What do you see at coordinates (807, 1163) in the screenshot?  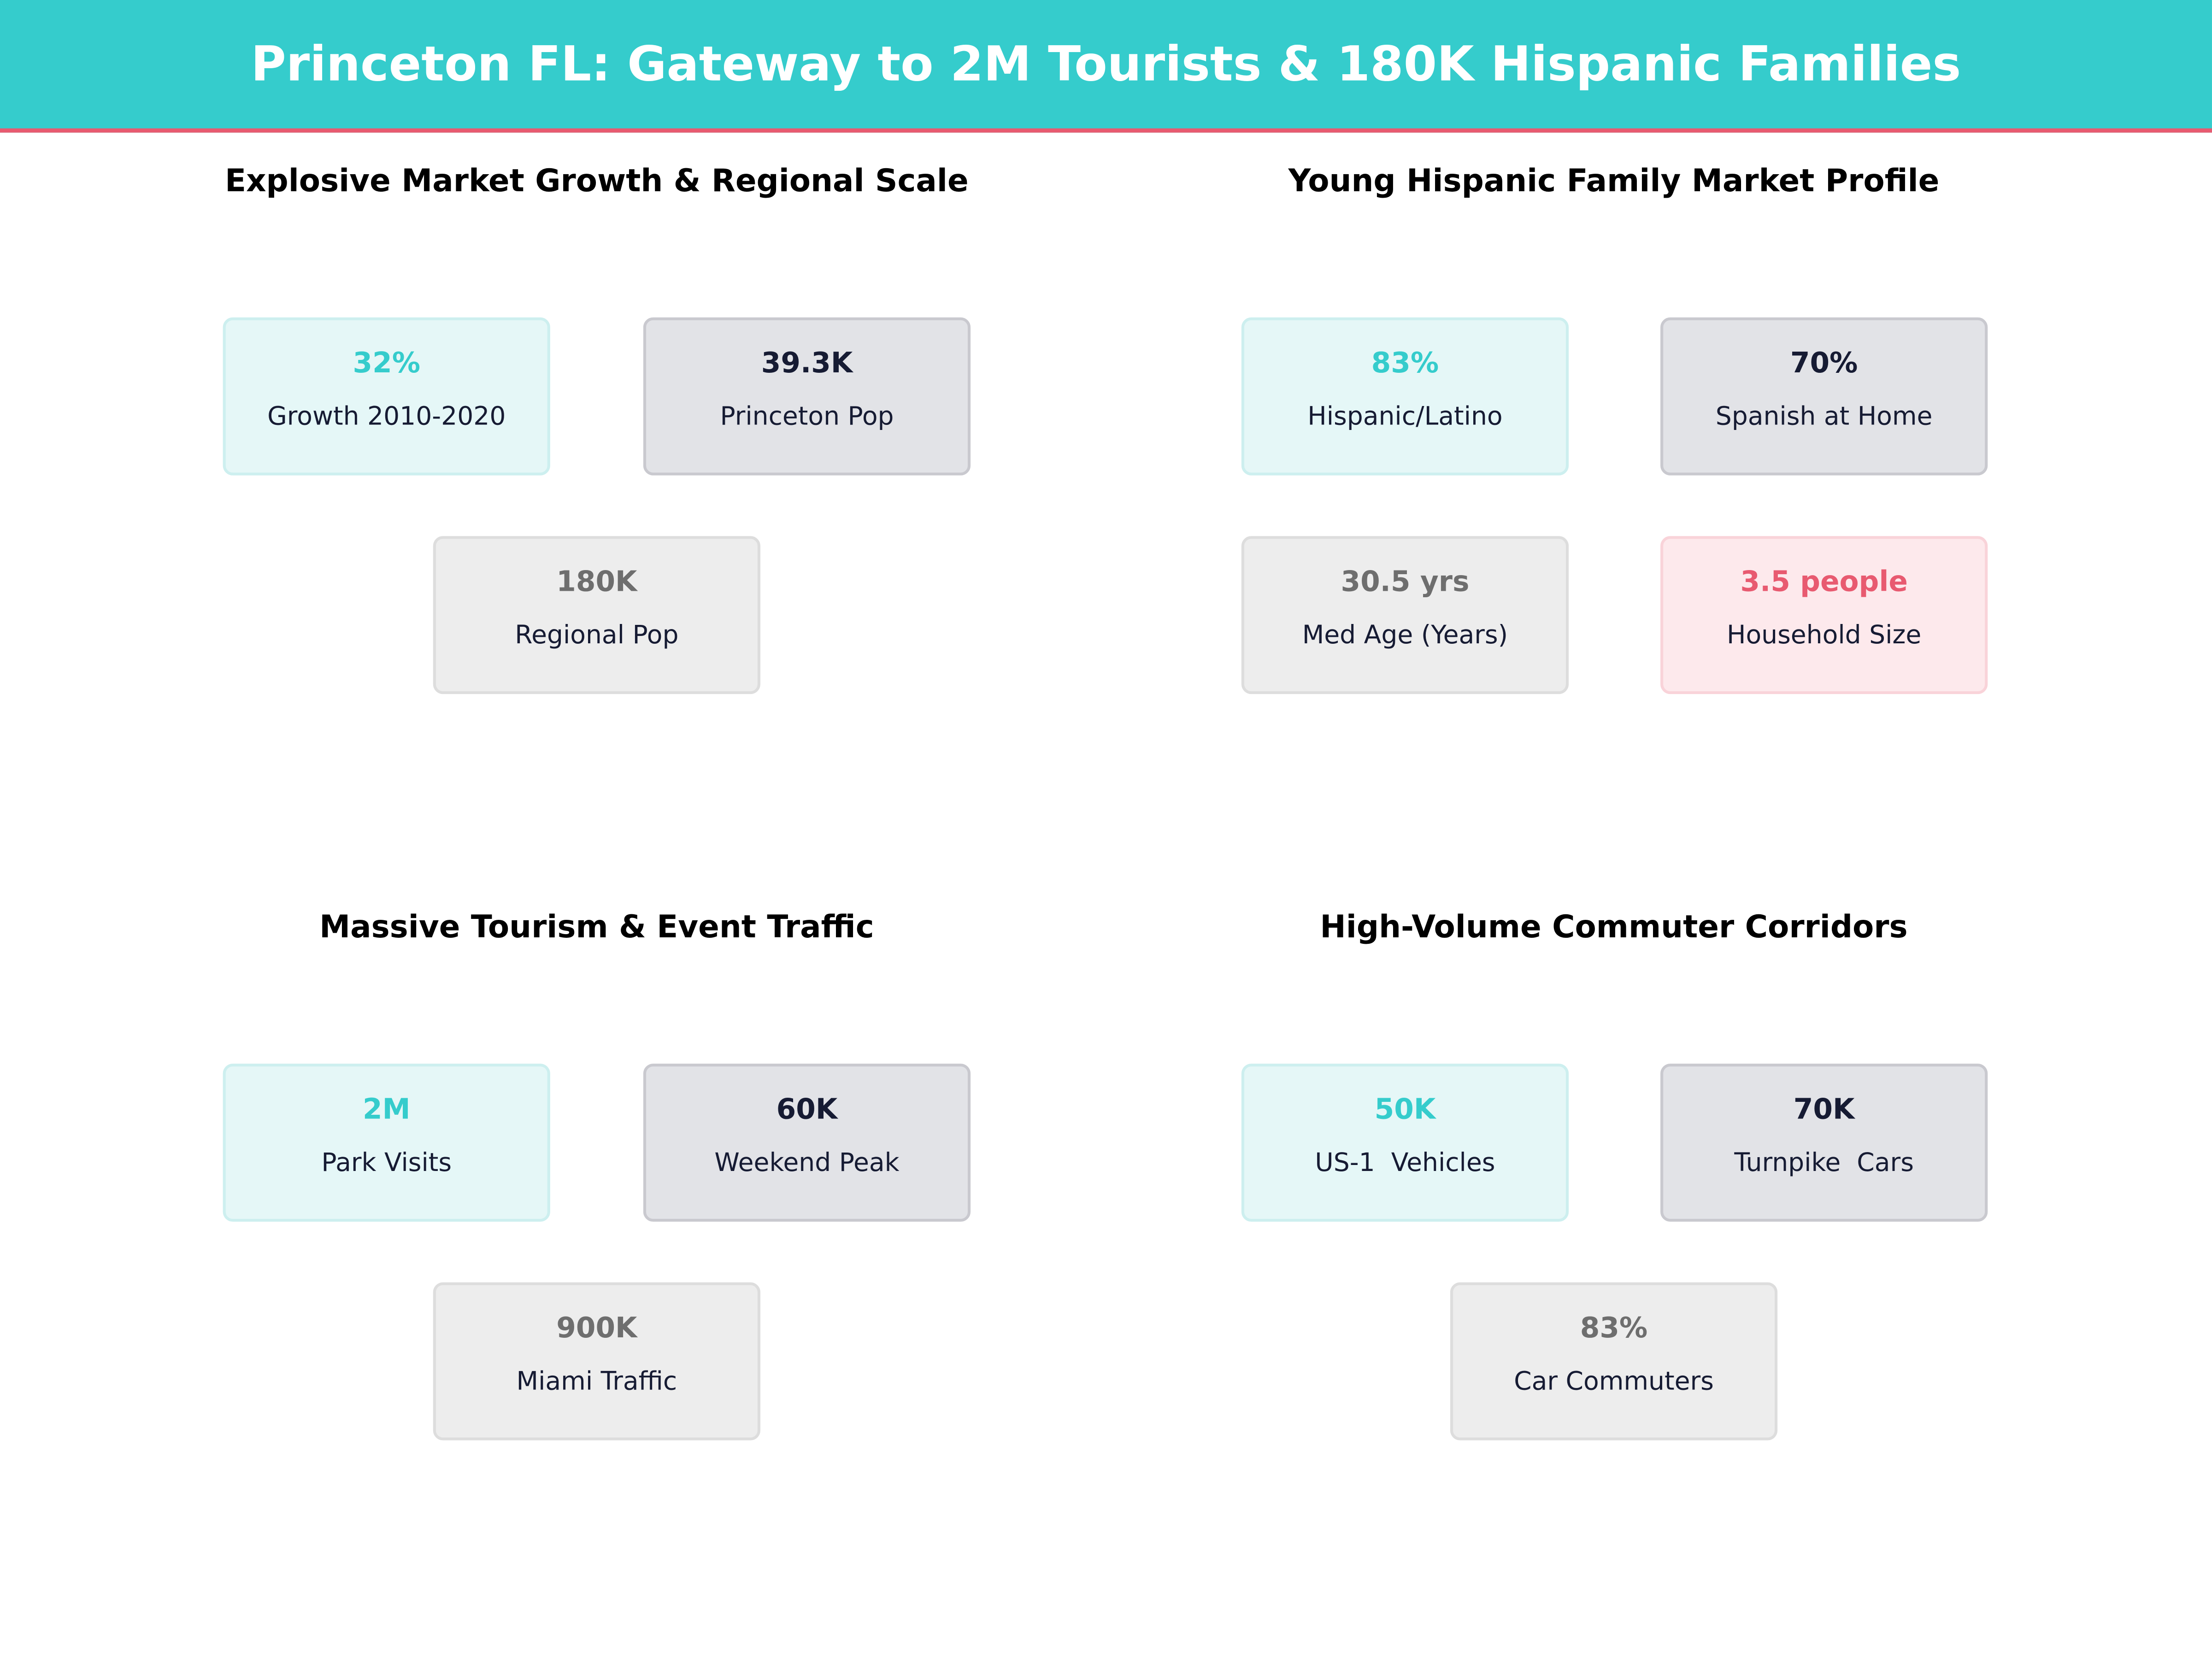 I see `metric-label: Weekend Peak` at bounding box center [807, 1163].